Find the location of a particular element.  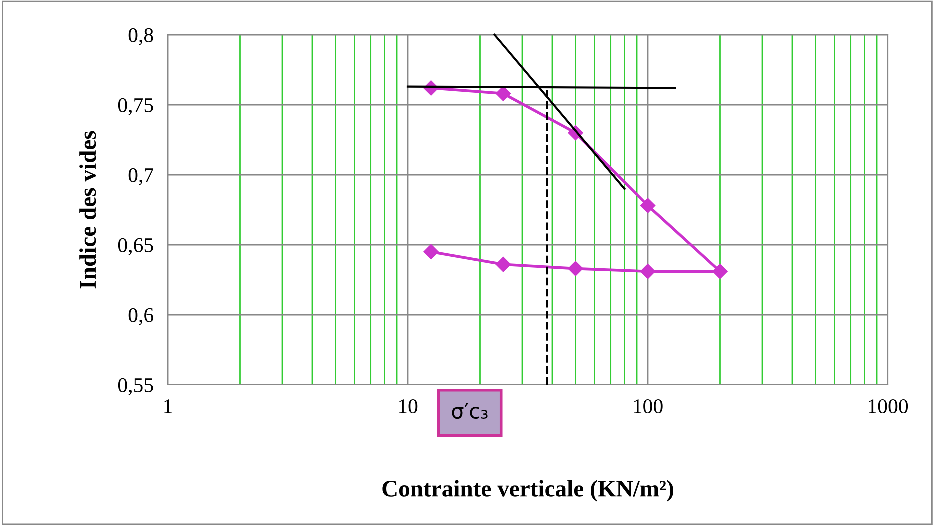

x-axis-title: Contrainte verticale (KN/m²) is located at coordinates (528, 491).